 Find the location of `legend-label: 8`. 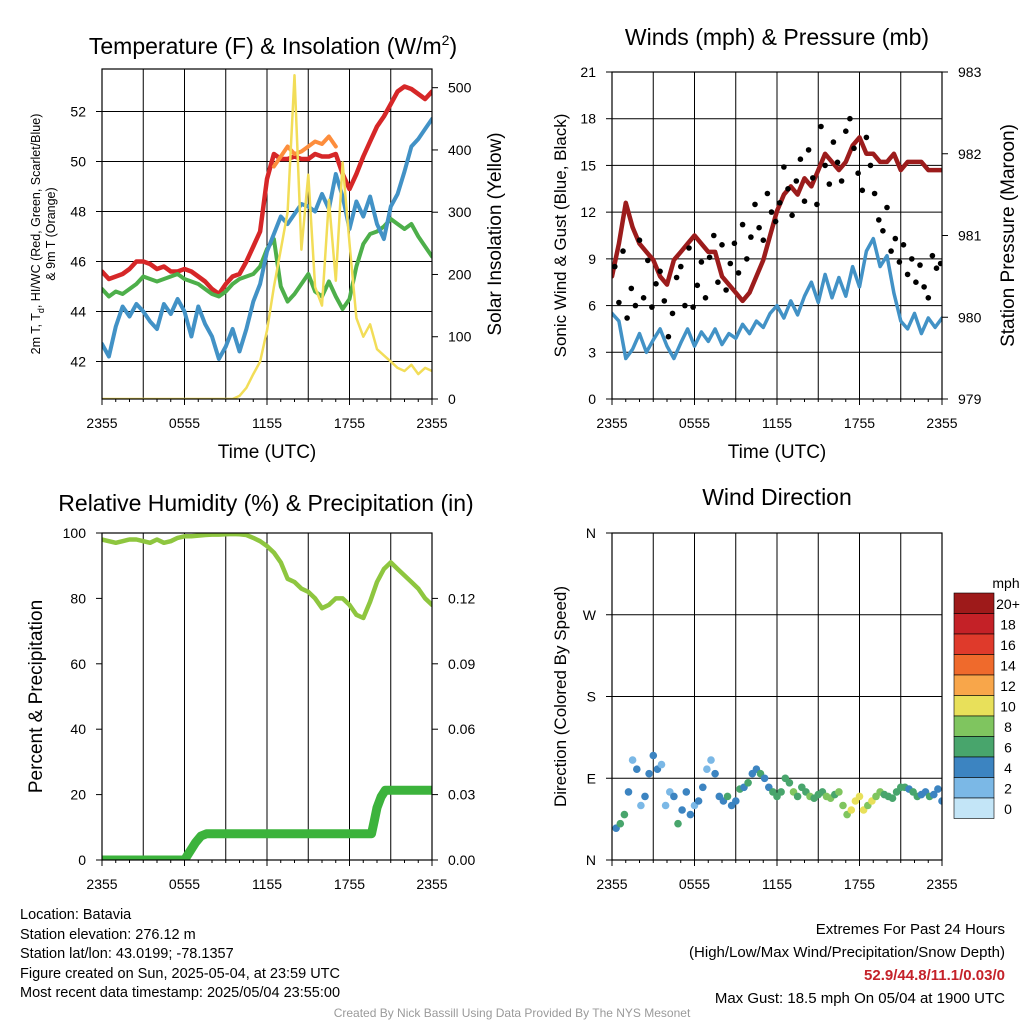

legend-label: 8 is located at coordinates (1008, 727).